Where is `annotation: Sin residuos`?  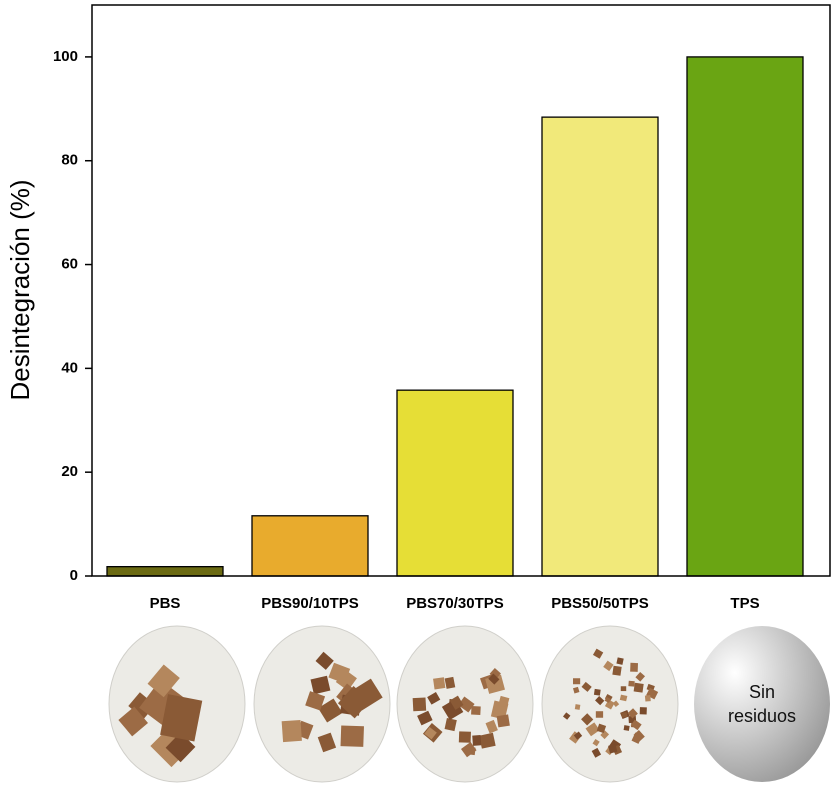
annotation: Sin residuos is located at coordinates (762, 704).